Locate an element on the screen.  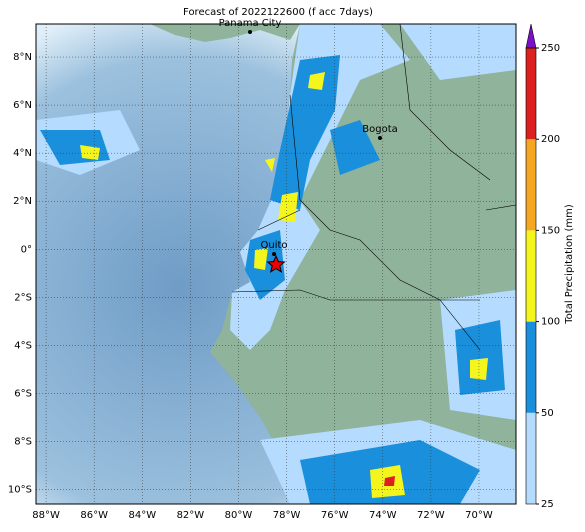
city-label: Panama City is located at coordinates (250, 23).